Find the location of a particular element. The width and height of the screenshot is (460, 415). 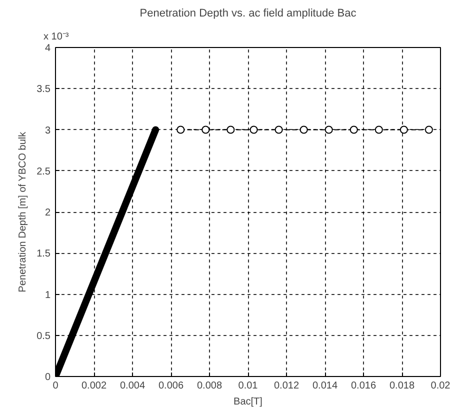

x-axis-title: Bac[T] is located at coordinates (248, 402).